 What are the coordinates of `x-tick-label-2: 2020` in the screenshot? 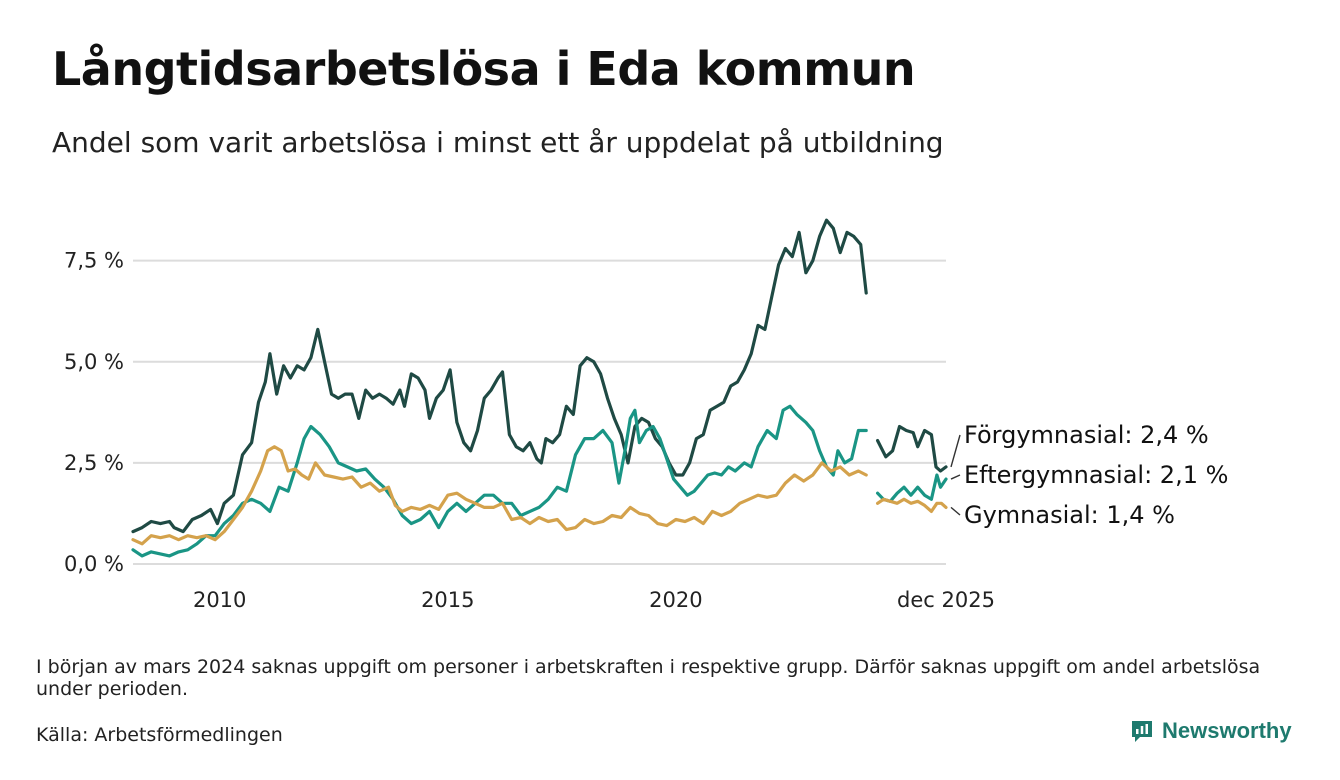 It's located at (675, 600).